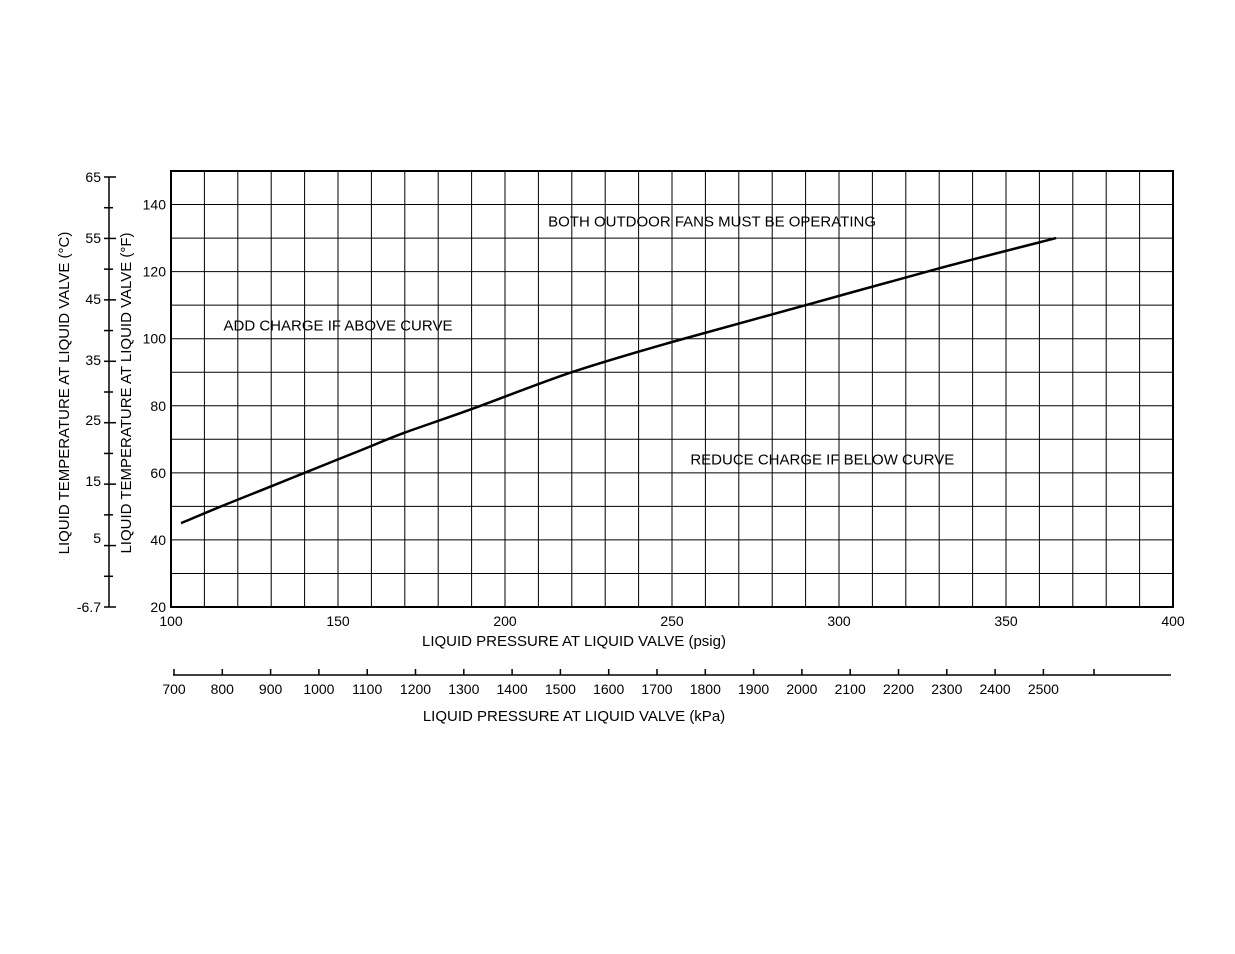 The width and height of the screenshot is (1235, 954). I want to click on kpa-tick-label: 2300, so click(946, 689).